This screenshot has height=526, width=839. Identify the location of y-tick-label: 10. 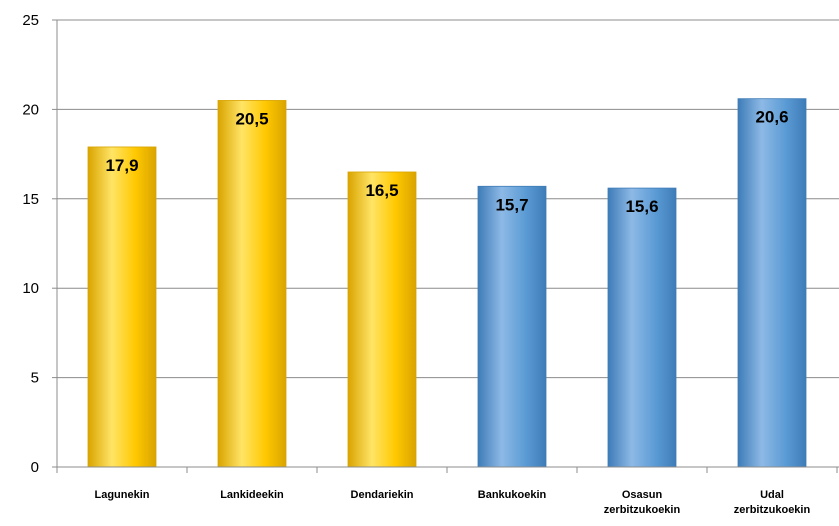
(30, 288).